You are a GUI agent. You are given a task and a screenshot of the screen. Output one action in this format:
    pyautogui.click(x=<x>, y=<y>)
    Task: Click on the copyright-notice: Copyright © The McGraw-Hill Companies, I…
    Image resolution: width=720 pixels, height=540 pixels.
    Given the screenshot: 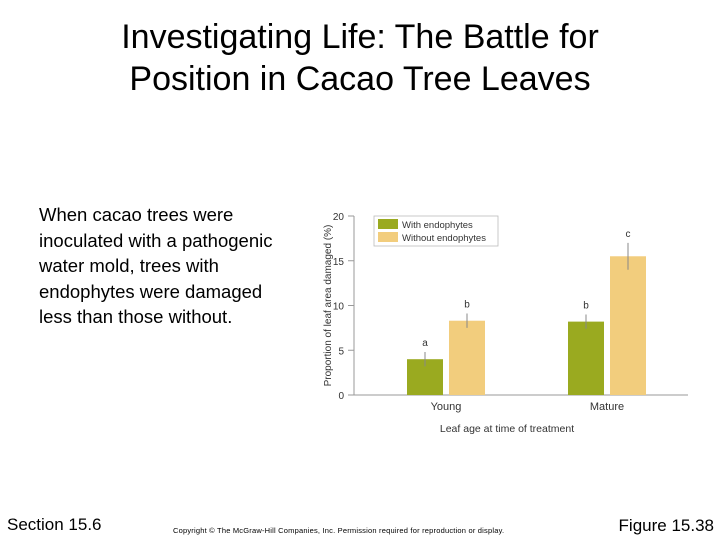 What is the action you would take?
    pyautogui.click(x=339, y=530)
    